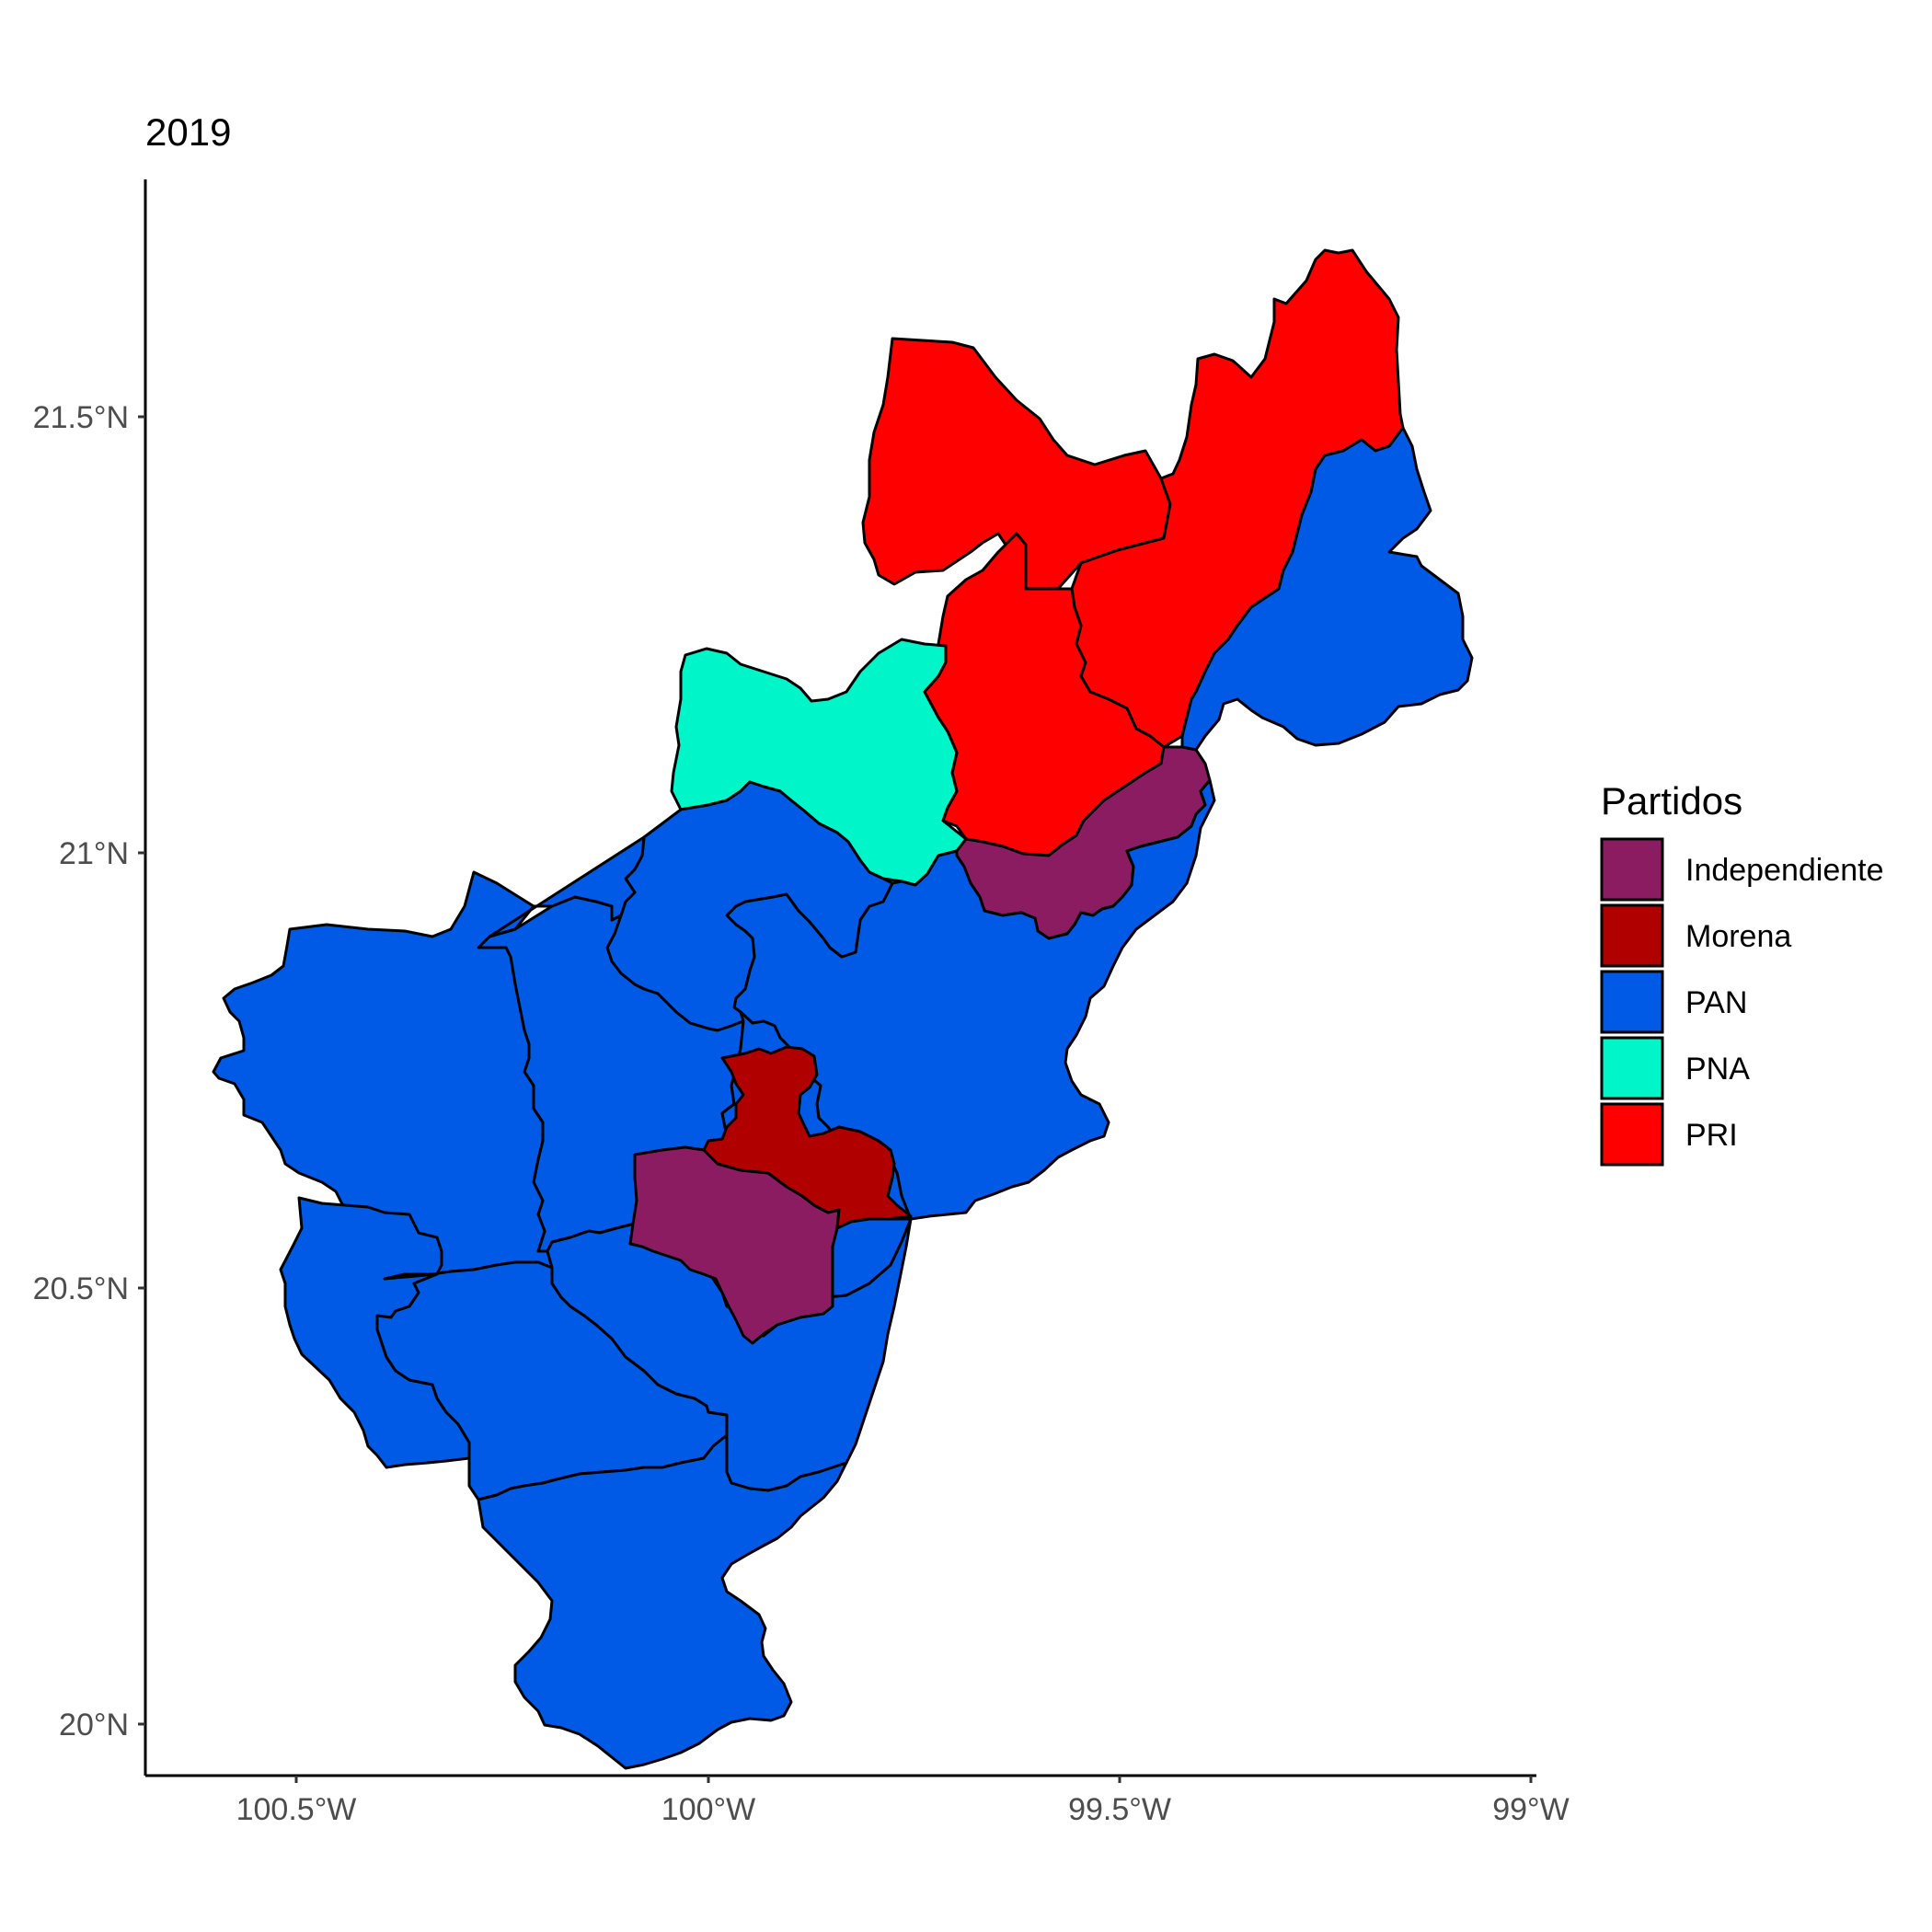 The width and height of the screenshot is (1932, 1932). What do you see at coordinates (94, 853) in the screenshot?
I see `y-tick-label: 21°N` at bounding box center [94, 853].